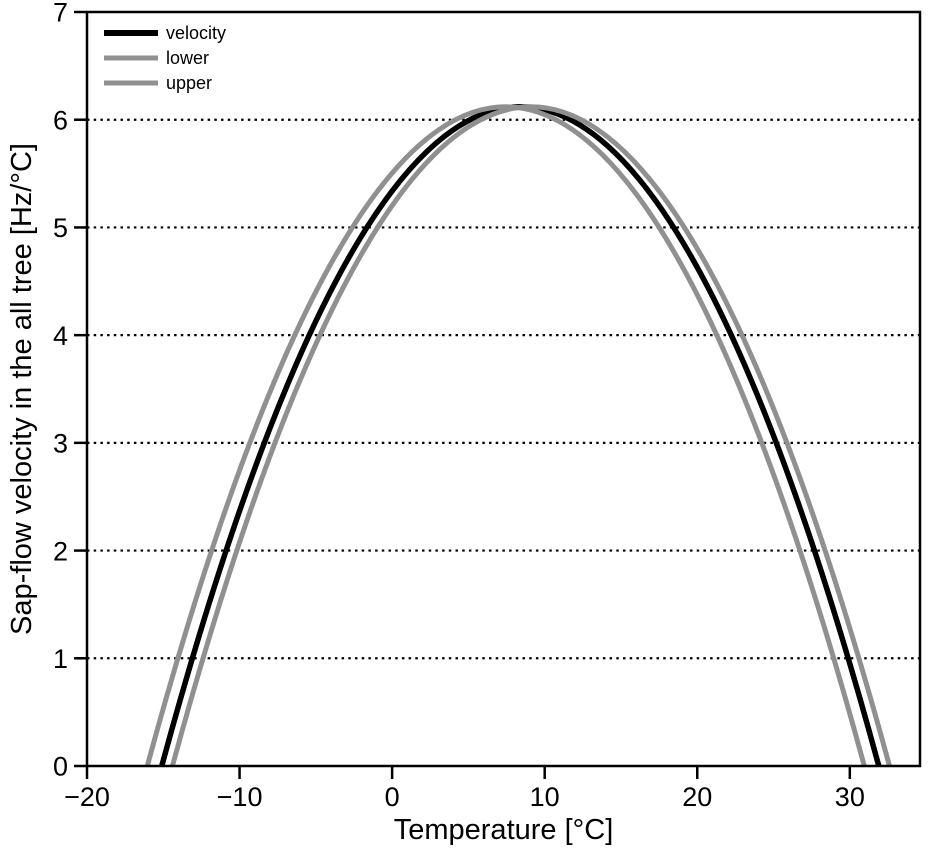 Image resolution: width=929 pixels, height=848 pixels. I want to click on legend-label-velocity: velocity, so click(196, 33).